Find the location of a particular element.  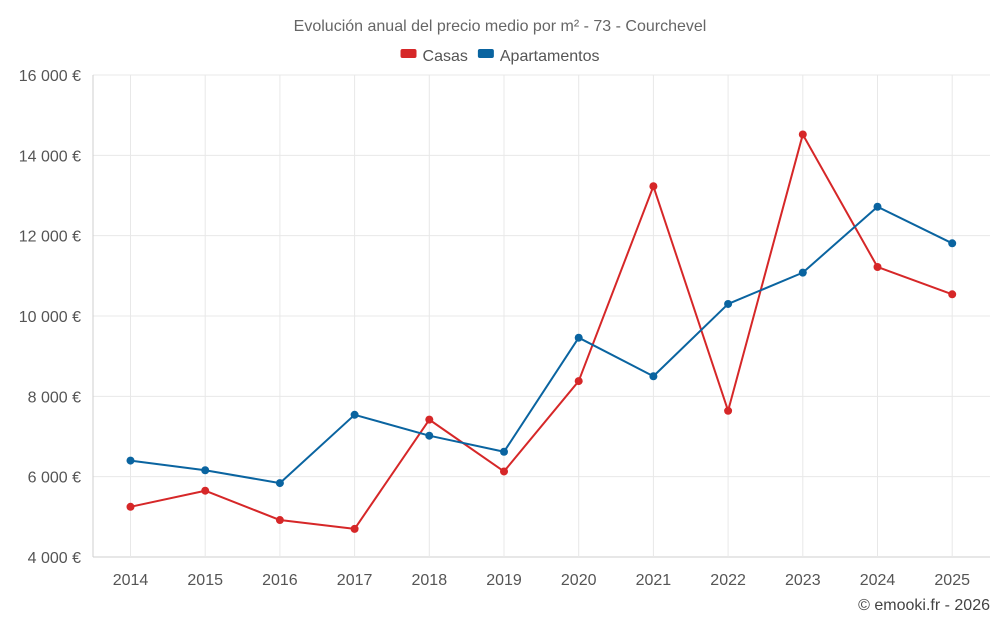

x-tick-label: 2015 is located at coordinates (205, 580).